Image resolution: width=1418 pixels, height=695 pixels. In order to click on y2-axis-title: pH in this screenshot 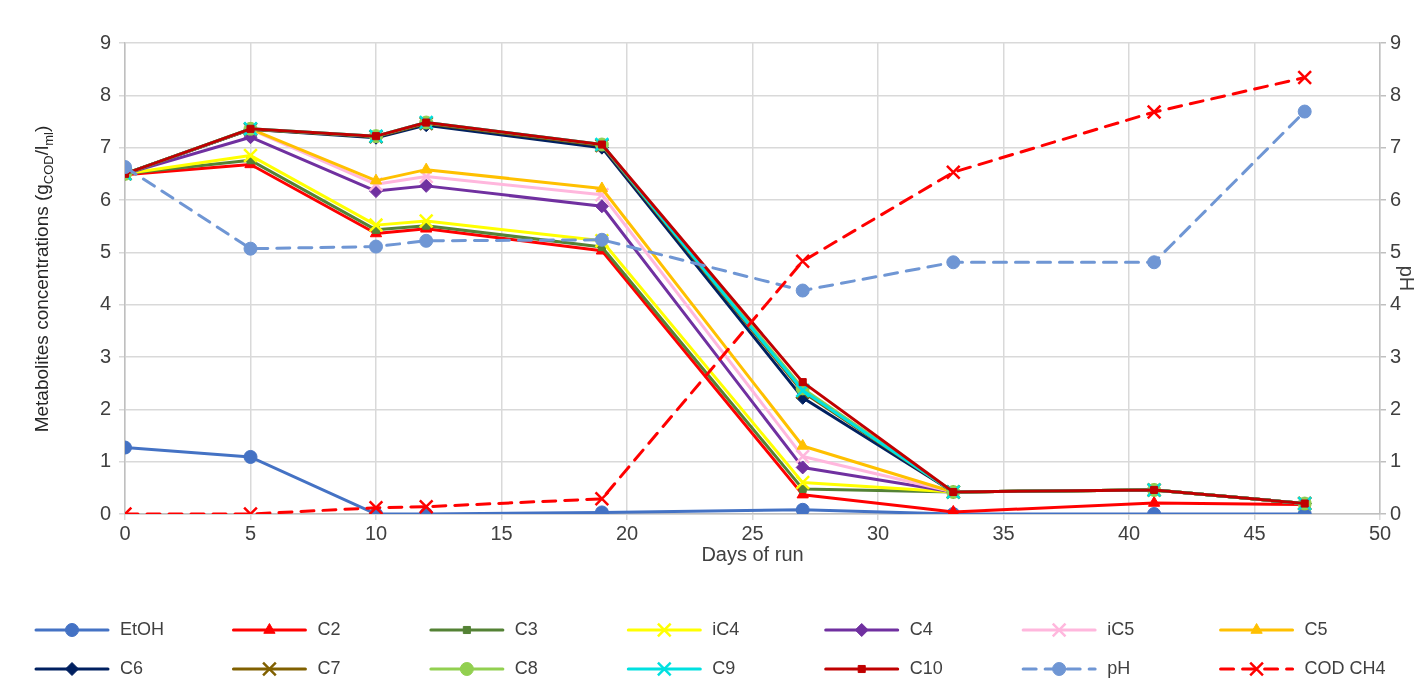, I will do `click(1407, 278)`.